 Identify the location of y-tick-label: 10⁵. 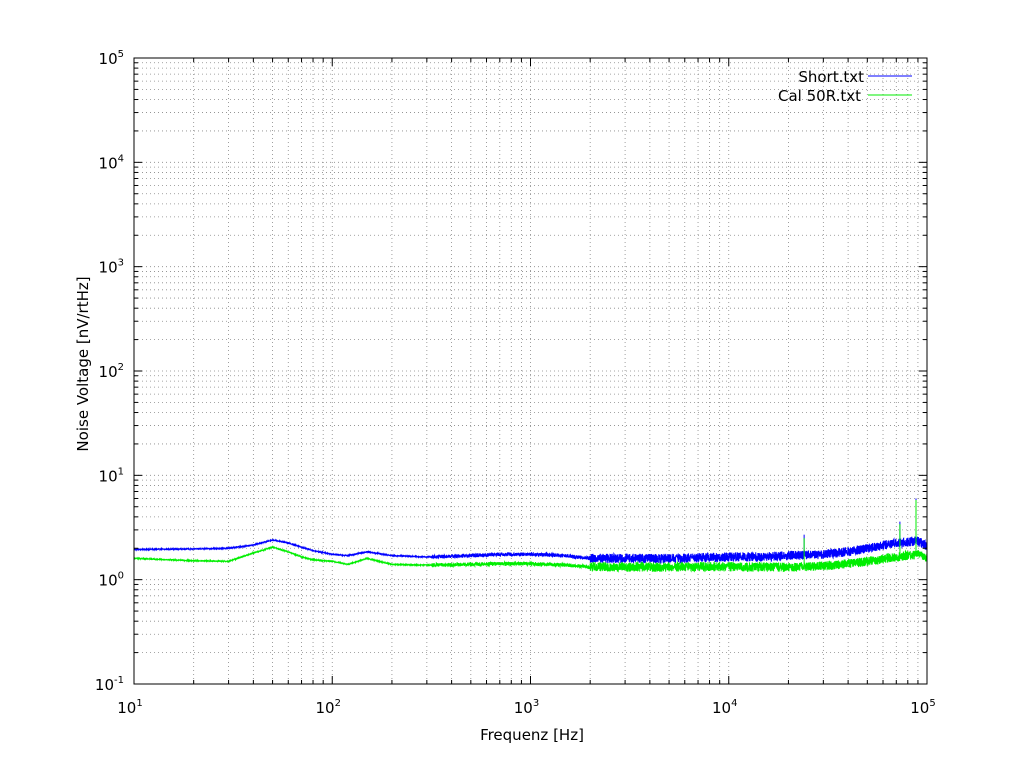
(111, 58).